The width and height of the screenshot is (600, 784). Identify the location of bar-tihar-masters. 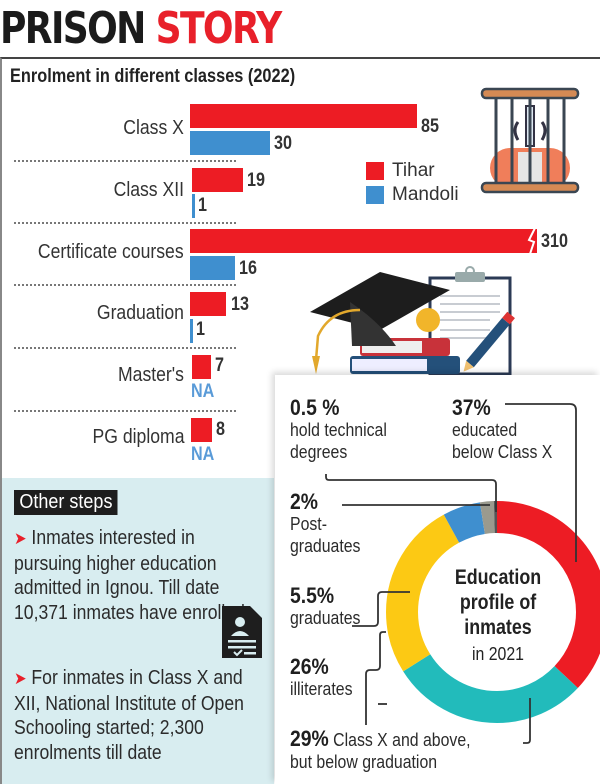
(201, 367).